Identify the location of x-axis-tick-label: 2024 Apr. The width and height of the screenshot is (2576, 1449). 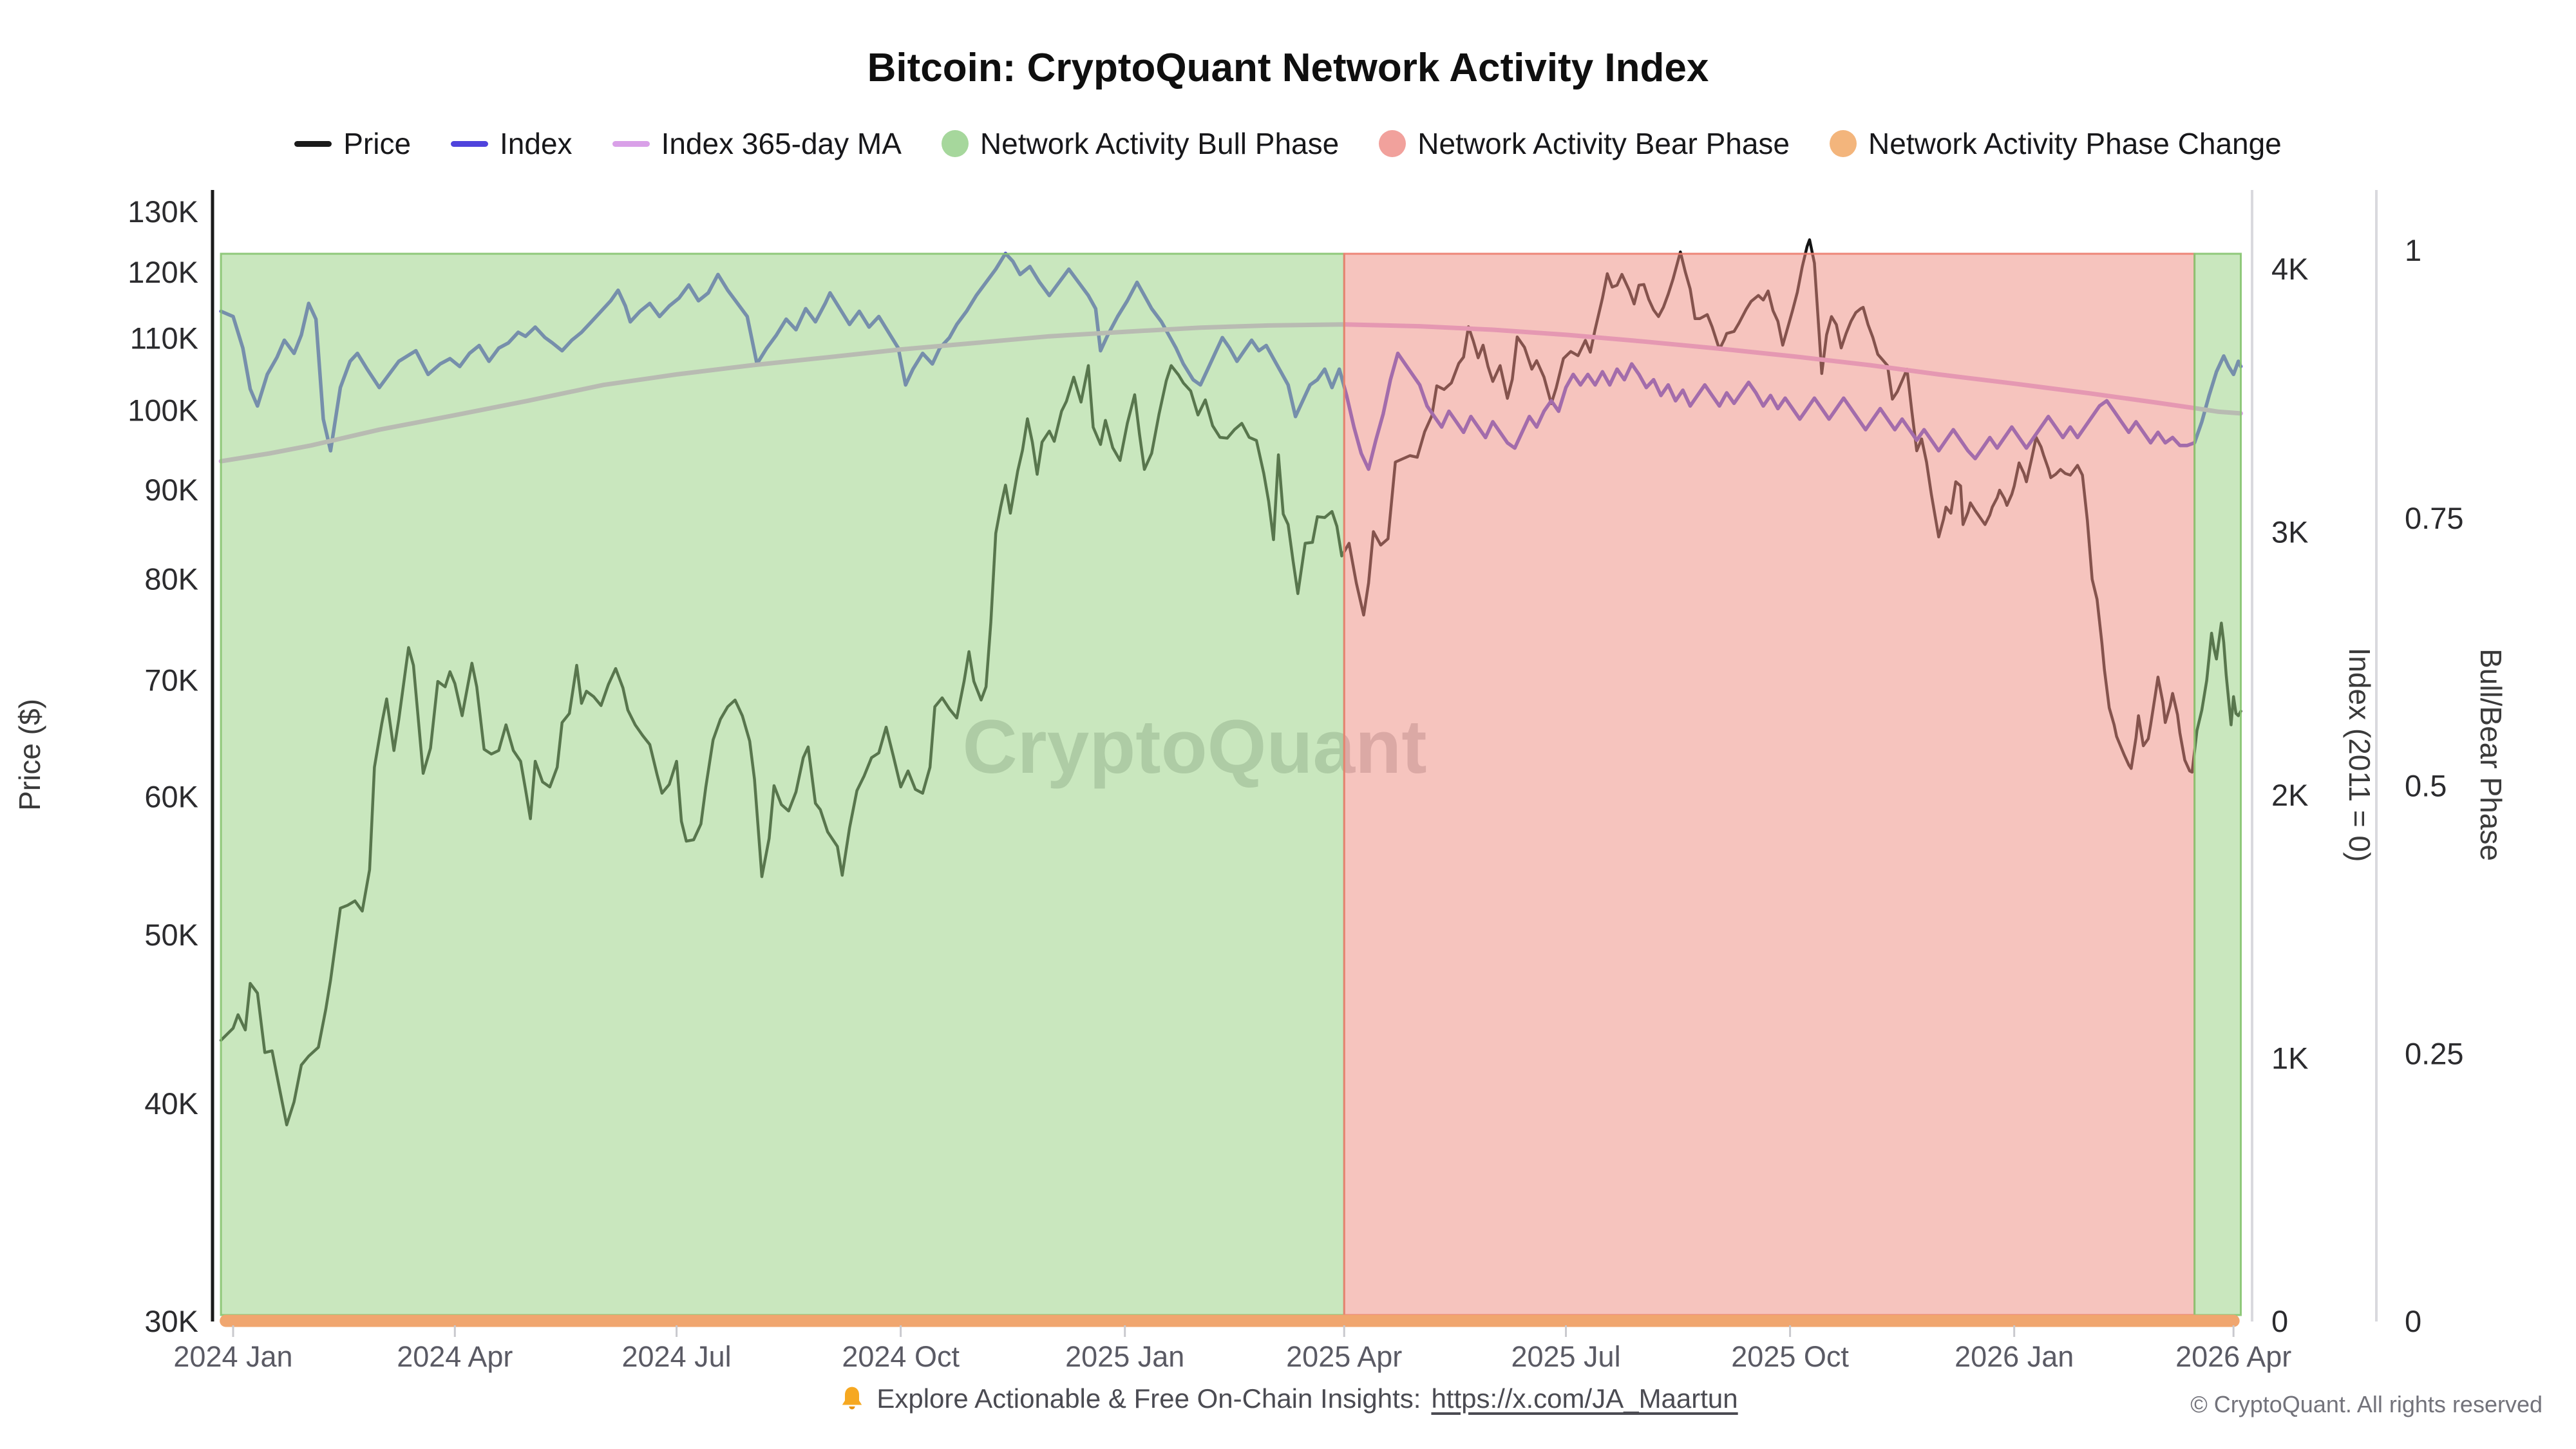
(455, 1356).